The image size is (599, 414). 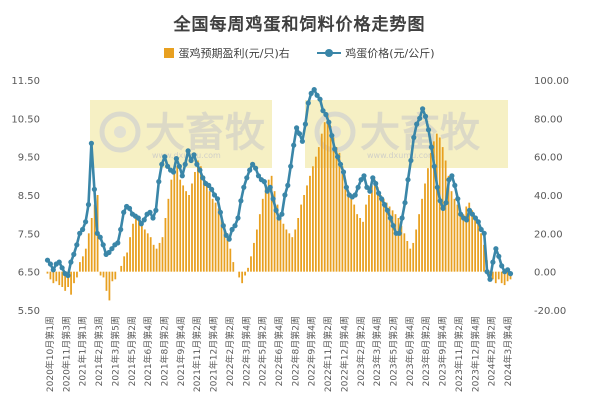 What do you see at coordinates (443, 351) in the screenshot?
I see `x-tick-label: 2023年9月第4周` at bounding box center [443, 351].